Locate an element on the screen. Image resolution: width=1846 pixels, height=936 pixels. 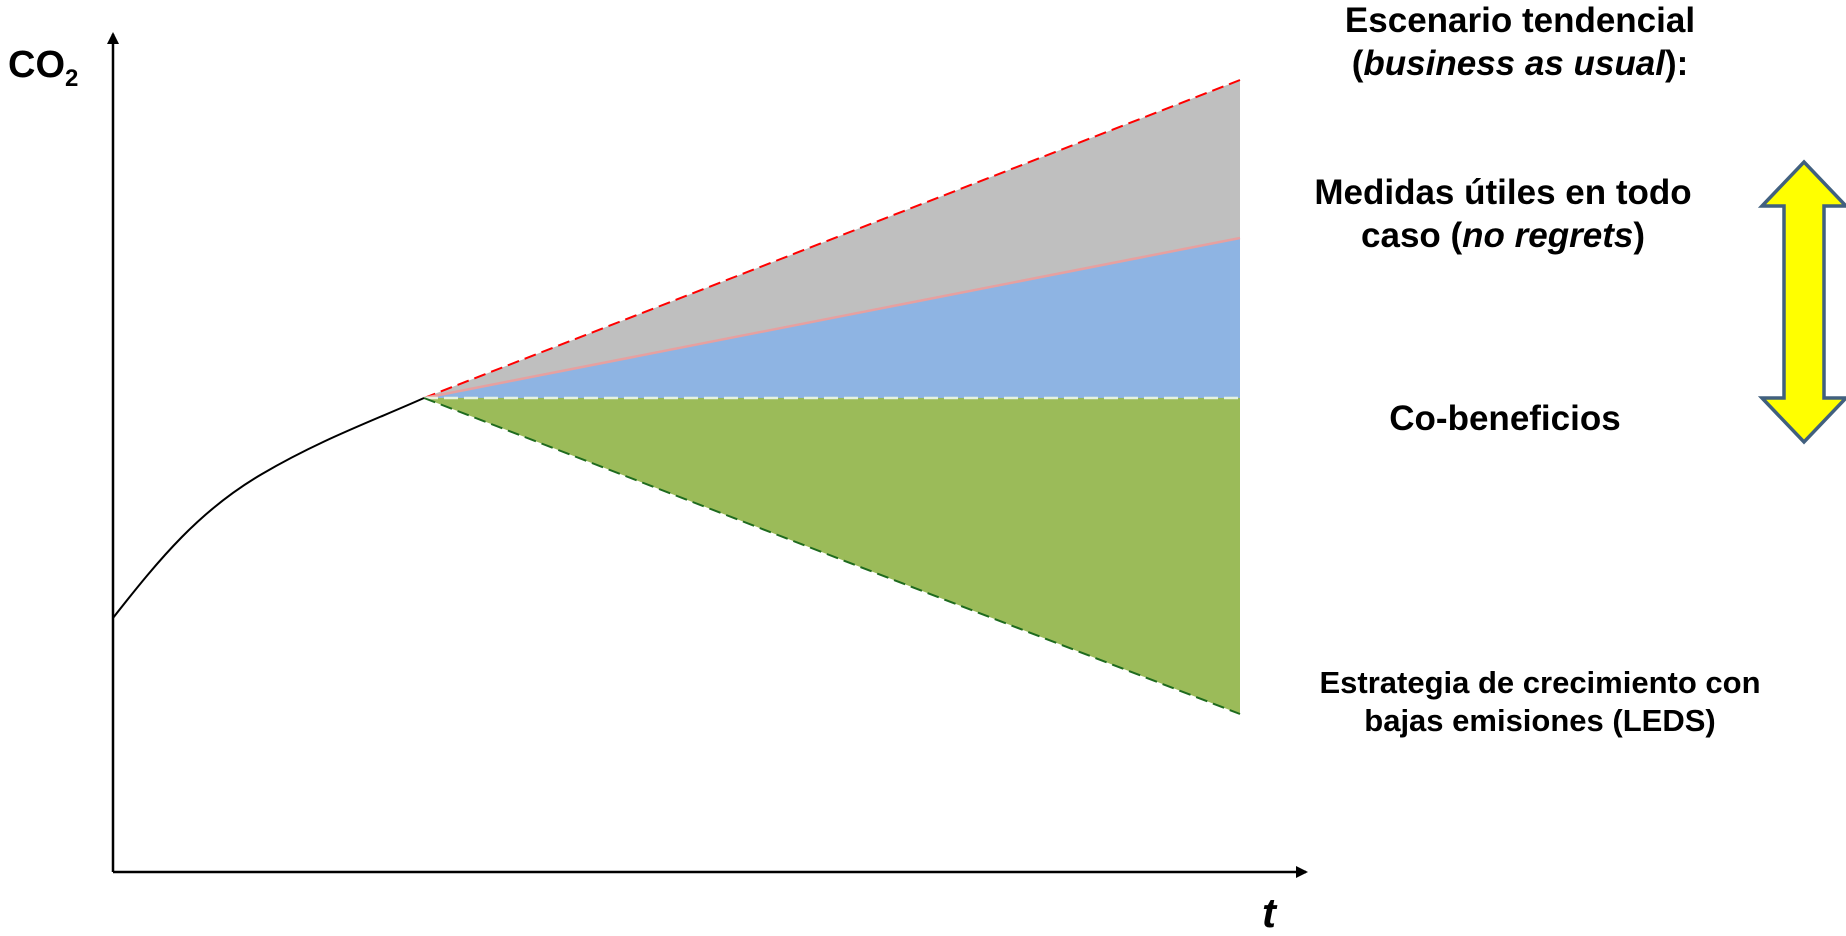
bau-label-paren-open: ( is located at coordinates (1357, 63).